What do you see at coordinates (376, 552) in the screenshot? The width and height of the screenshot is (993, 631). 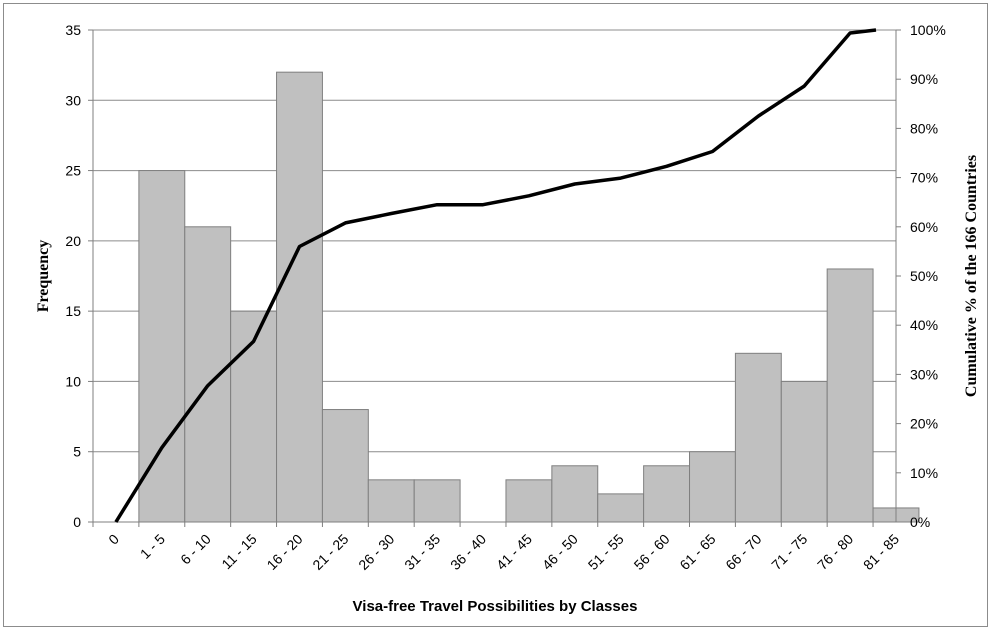 I see `x-tick-label: 26 - 30` at bounding box center [376, 552].